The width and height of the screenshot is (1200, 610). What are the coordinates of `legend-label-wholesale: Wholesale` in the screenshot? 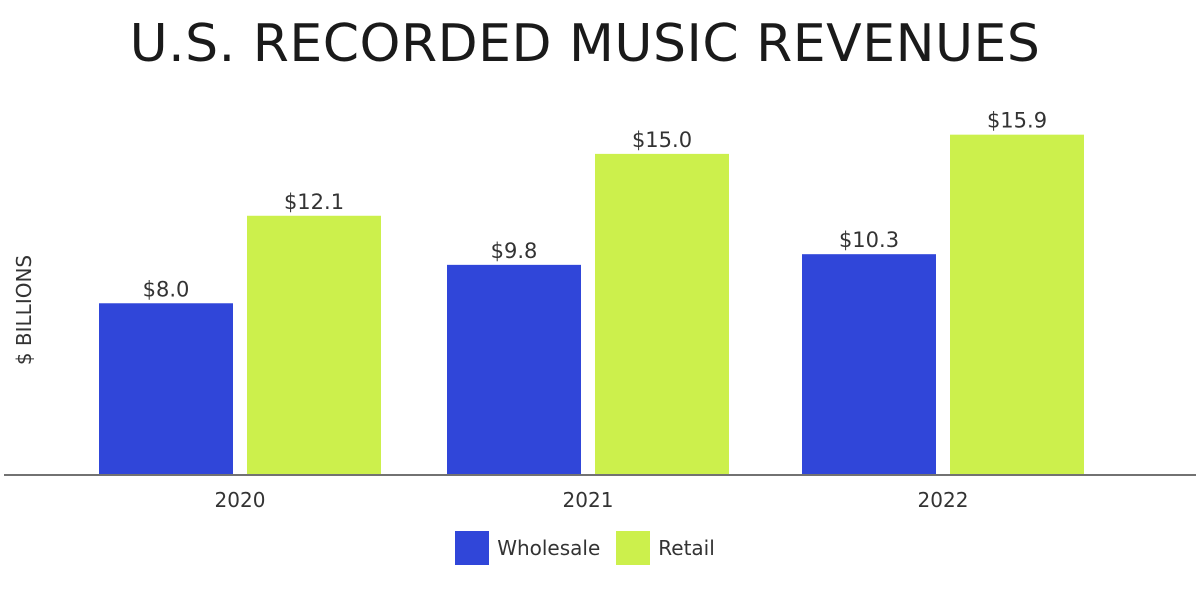 It's located at (549, 548).